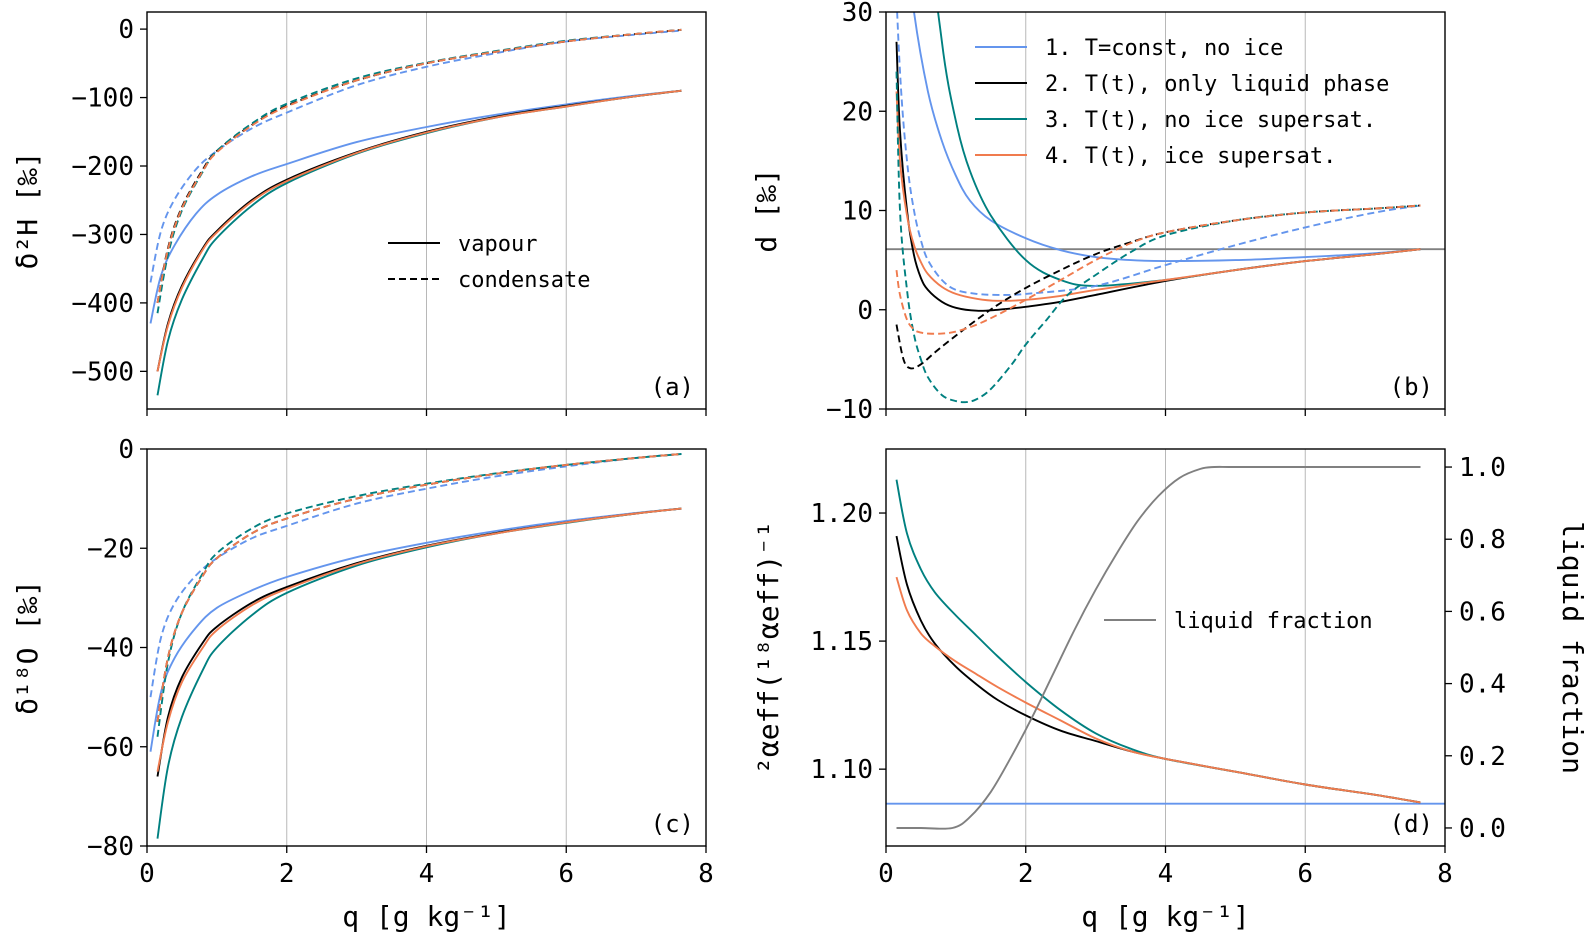 The width and height of the screenshot is (1592, 951). What do you see at coordinates (1482, 829) in the screenshot?
I see `y-right-tick-label: 0.0` at bounding box center [1482, 829].